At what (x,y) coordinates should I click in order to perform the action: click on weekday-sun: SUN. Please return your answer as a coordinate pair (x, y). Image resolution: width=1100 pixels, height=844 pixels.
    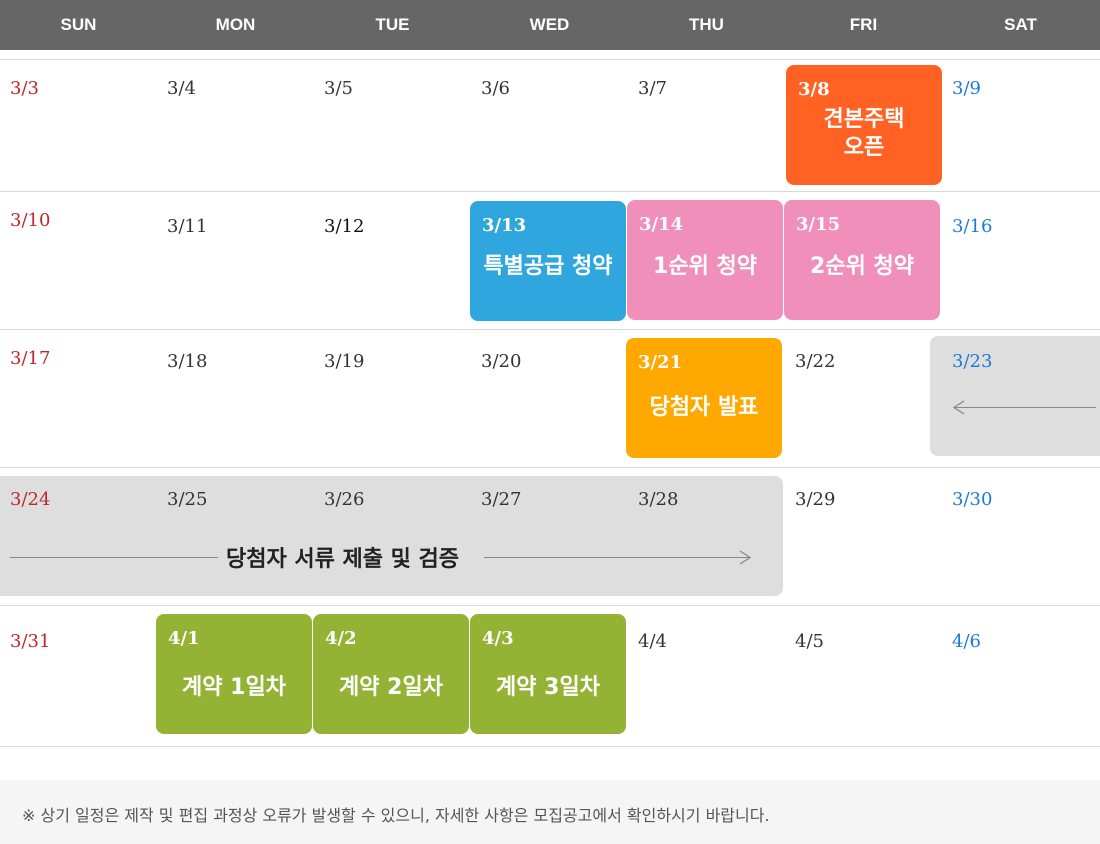
    Looking at the image, I should click on (78, 24).